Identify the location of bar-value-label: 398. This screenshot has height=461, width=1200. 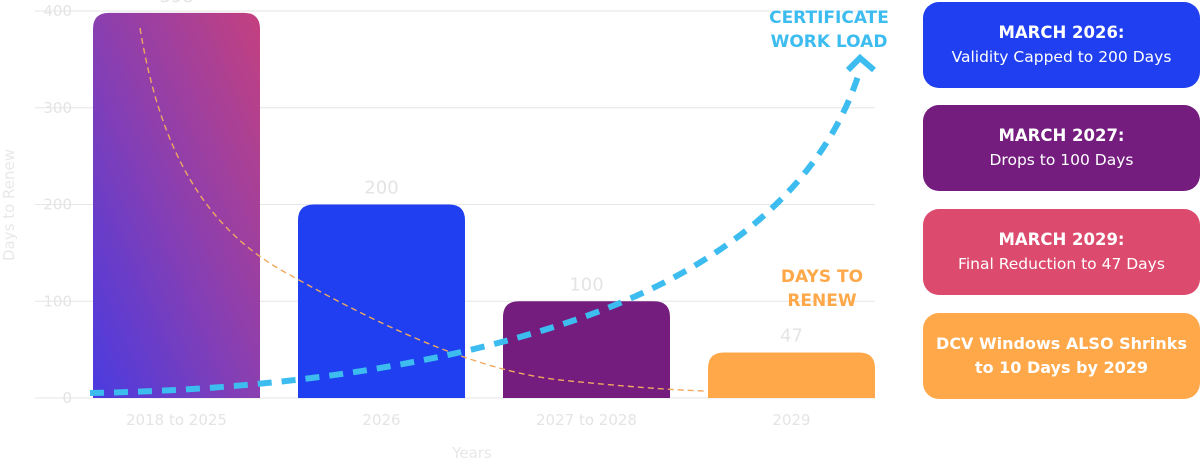
(176, 3).